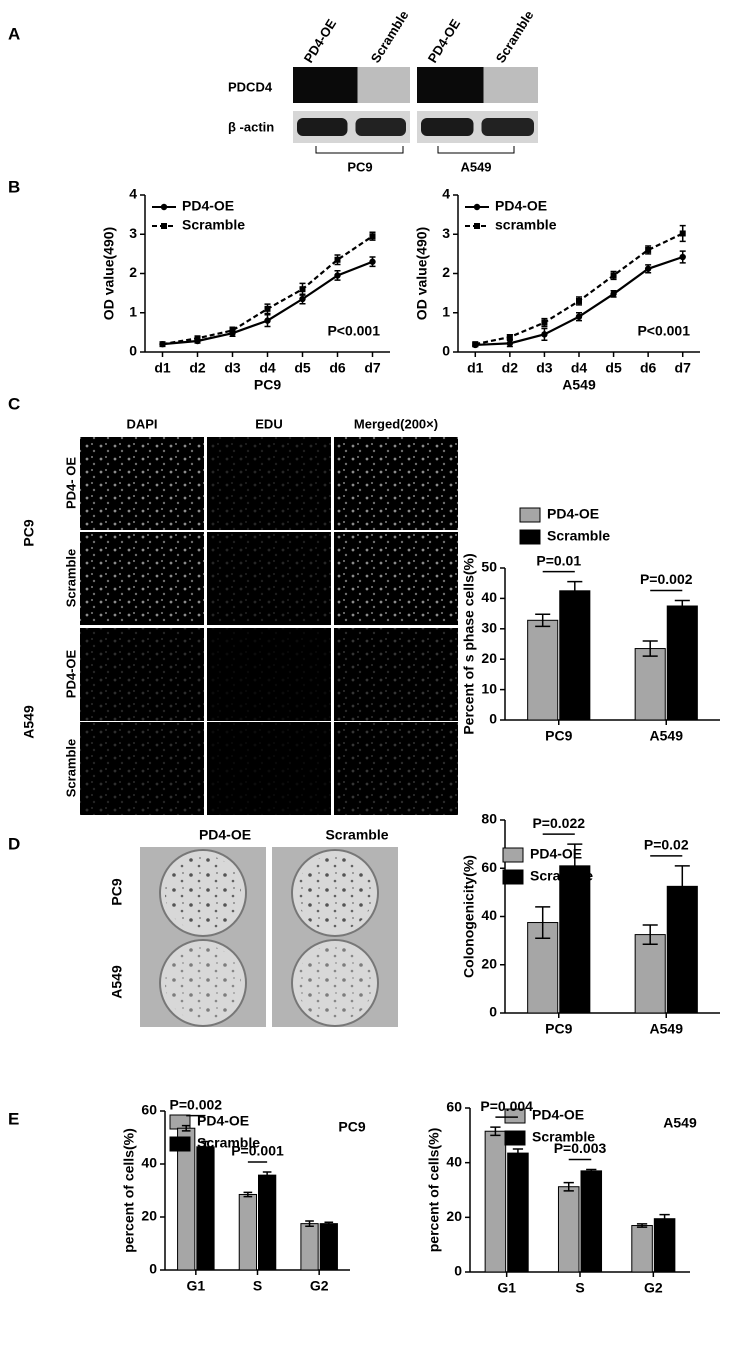 This screenshot has width=750, height=1350. What do you see at coordinates (70, 673) in the screenshot?
I see `image-row-label: PD4-OE` at bounding box center [70, 673].